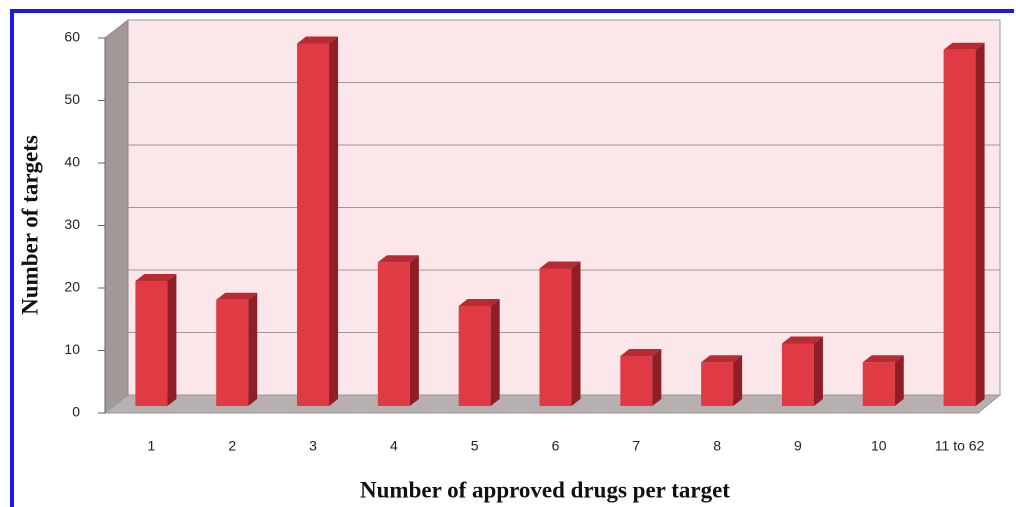 The image size is (1016, 507). What do you see at coordinates (960, 446) in the screenshot?
I see `x-tick-label: 11 to 62` at bounding box center [960, 446].